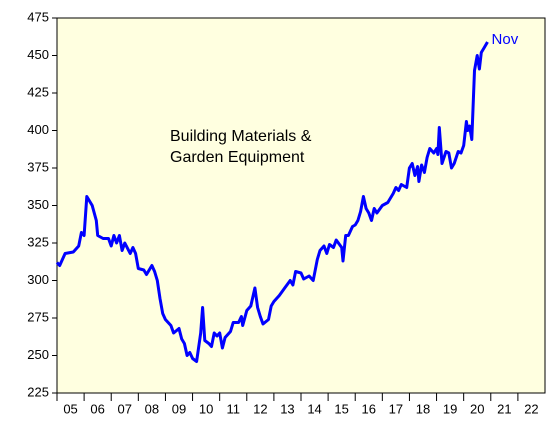  Describe the element at coordinates (179, 408) in the screenshot. I see `x-tick-label: 09` at that location.